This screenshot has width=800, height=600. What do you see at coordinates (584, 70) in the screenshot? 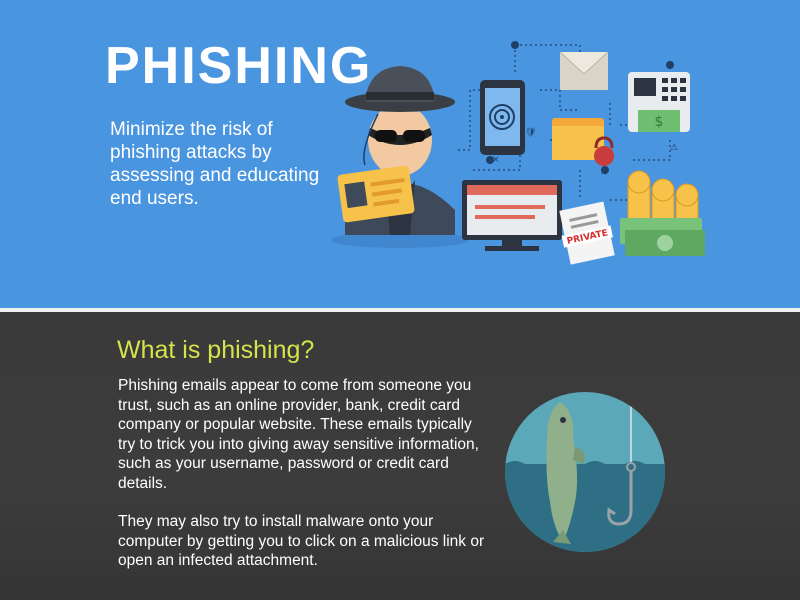
I see `envelope-icon` at bounding box center [584, 70].